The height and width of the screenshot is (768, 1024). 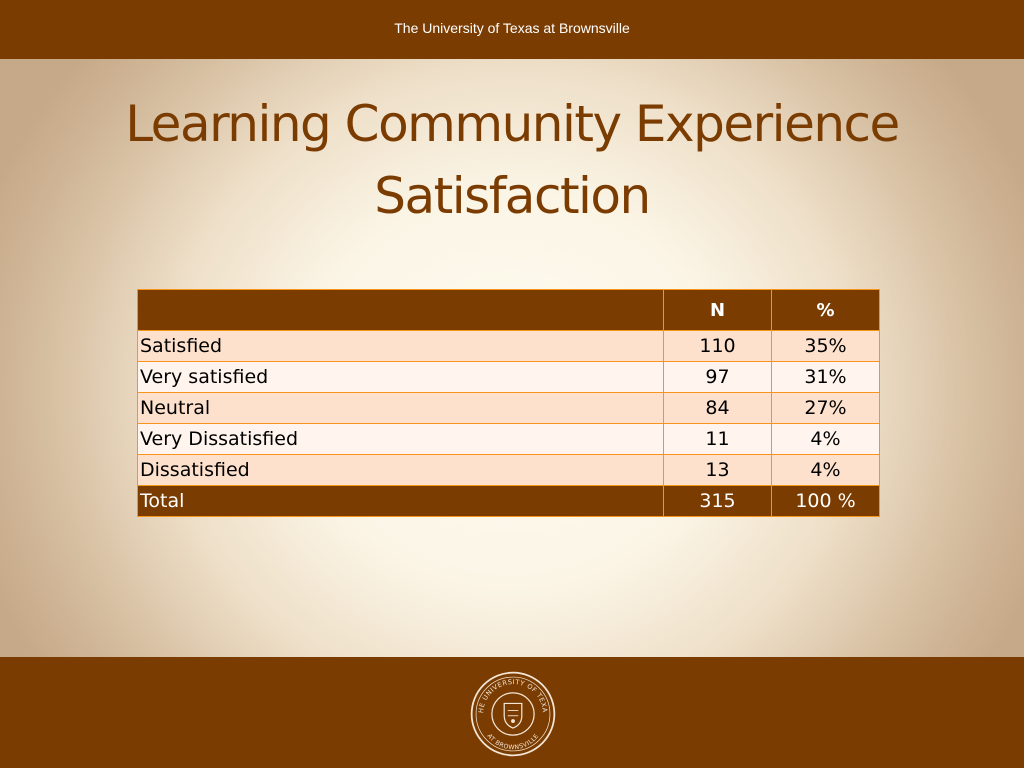 What do you see at coordinates (400, 408) in the screenshot?
I see `row-label: Neutral` at bounding box center [400, 408].